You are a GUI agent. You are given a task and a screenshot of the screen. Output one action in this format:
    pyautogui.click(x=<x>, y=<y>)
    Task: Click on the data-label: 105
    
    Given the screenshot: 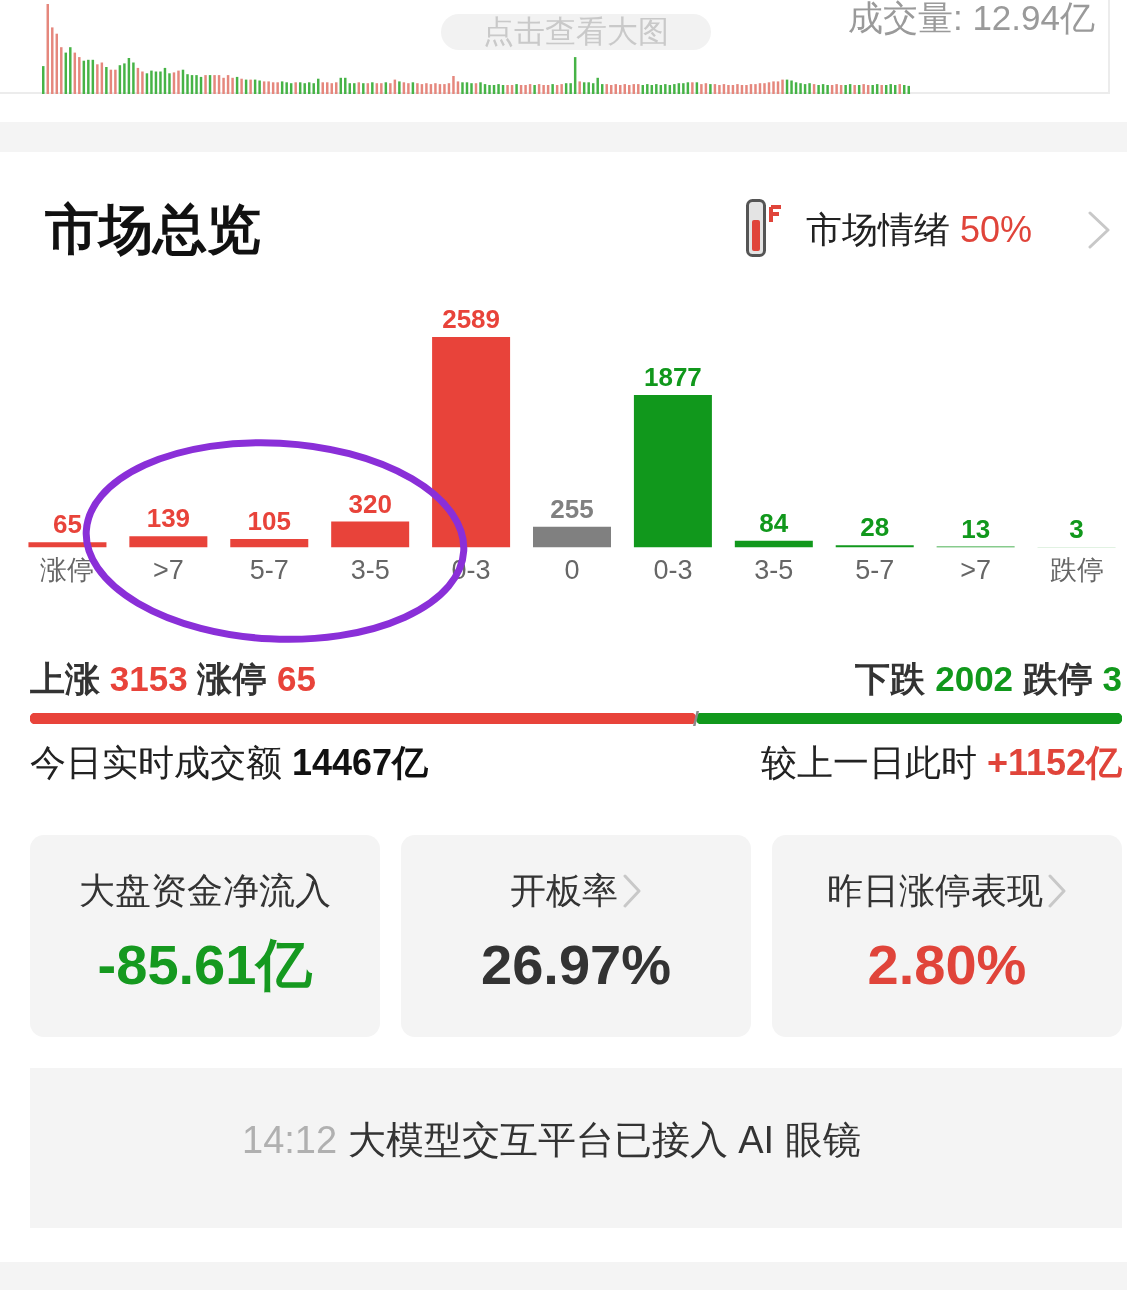 What is the action you would take?
    pyautogui.click(x=269, y=521)
    